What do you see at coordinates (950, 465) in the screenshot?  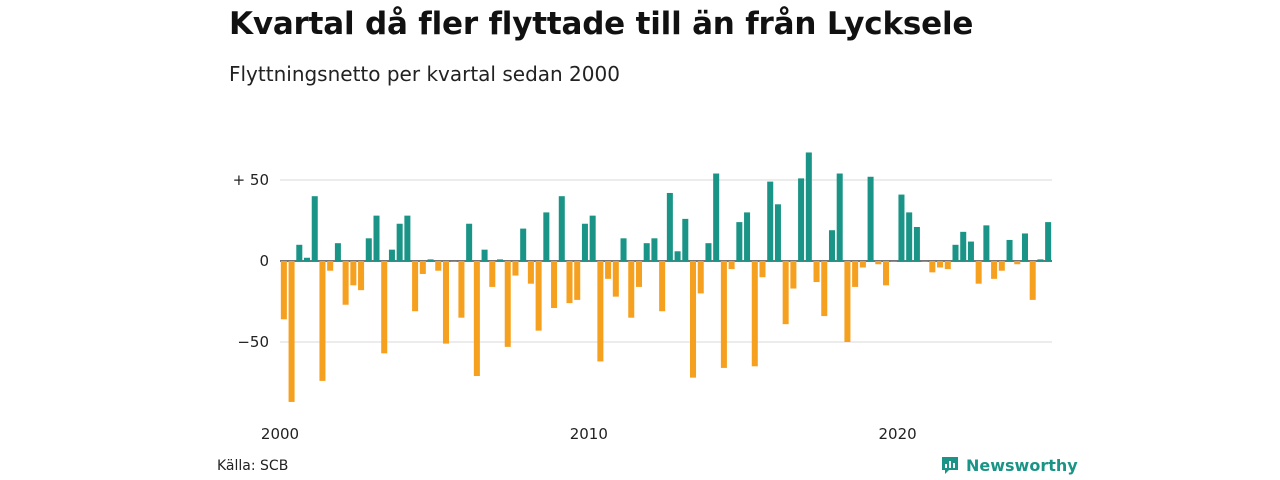 I see `newsworthy-icon` at bounding box center [950, 465].